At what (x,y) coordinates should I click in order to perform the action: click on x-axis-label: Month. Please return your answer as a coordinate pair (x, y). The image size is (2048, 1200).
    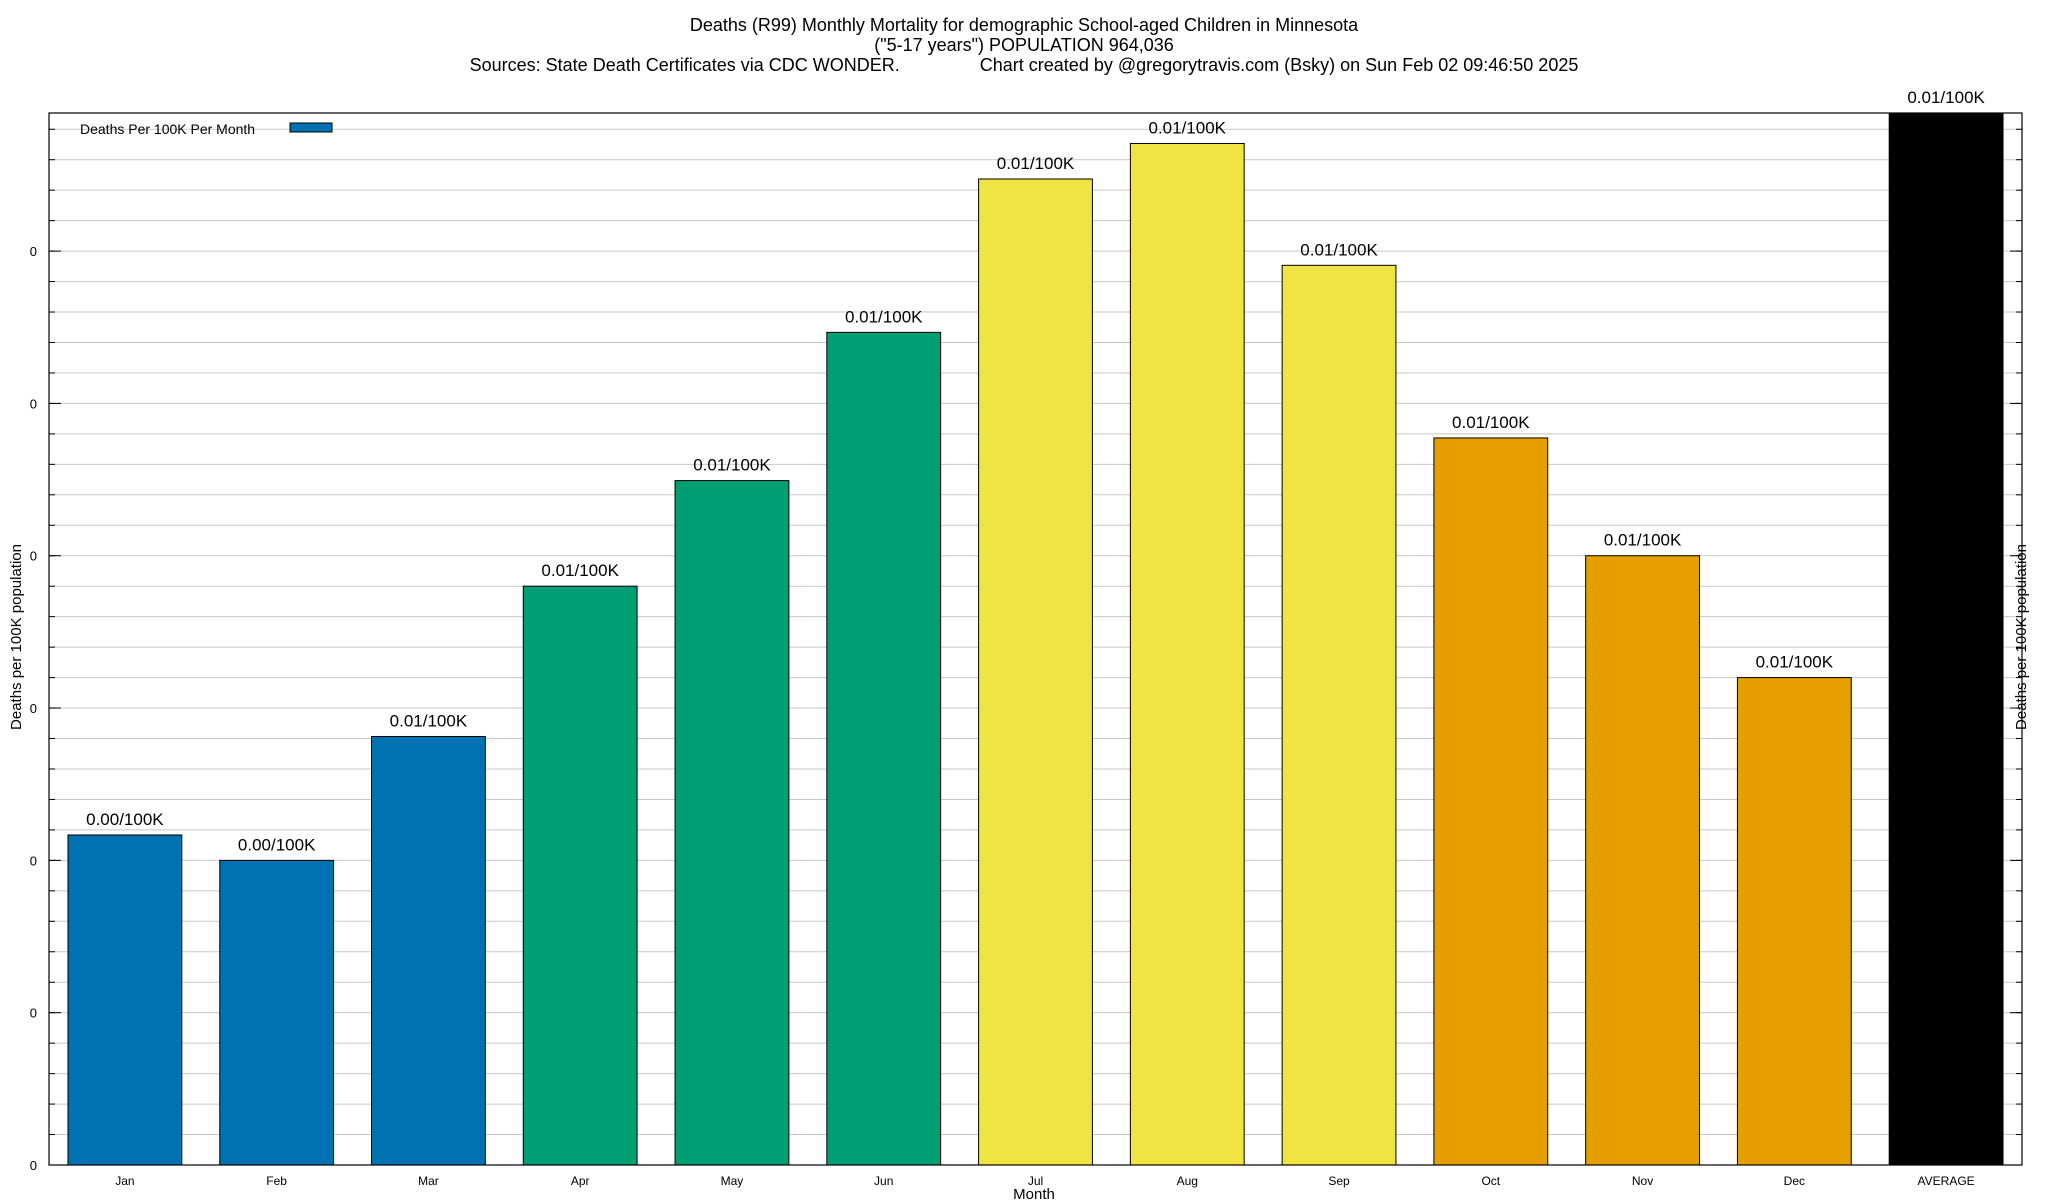
    Looking at the image, I should click on (1034, 1193).